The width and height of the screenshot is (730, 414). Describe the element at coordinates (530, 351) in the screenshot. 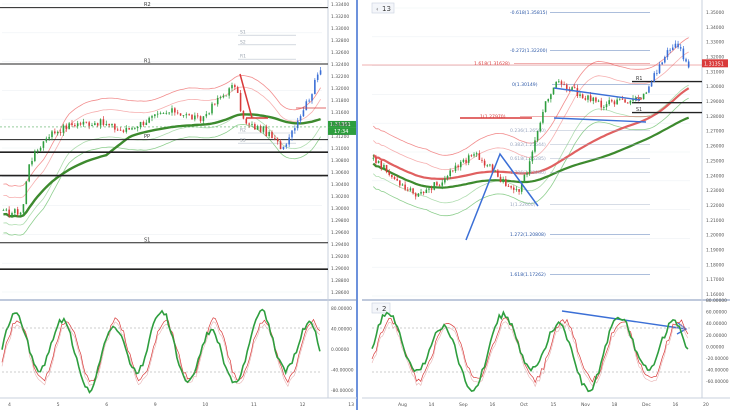

I see `right-osc-main` at that location.